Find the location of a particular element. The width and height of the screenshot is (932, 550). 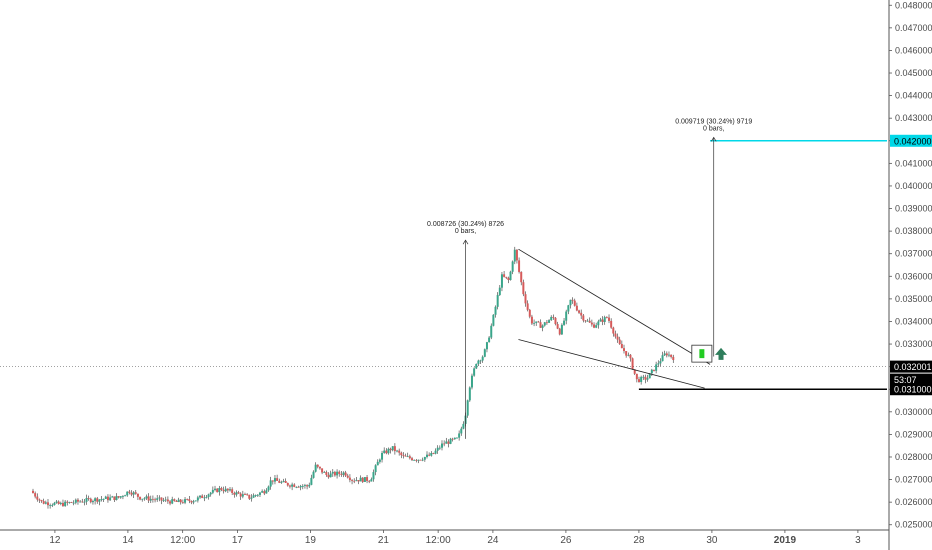

y-tick-label: 0.043000 is located at coordinates (913, 118).